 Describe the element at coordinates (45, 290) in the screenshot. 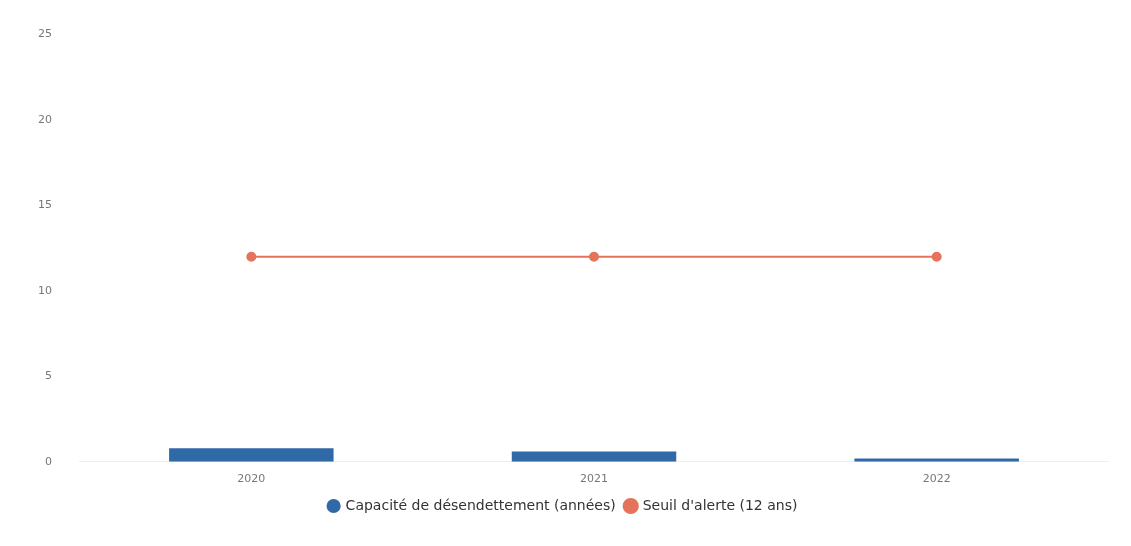

I see `y-tick-label: 10` at that location.